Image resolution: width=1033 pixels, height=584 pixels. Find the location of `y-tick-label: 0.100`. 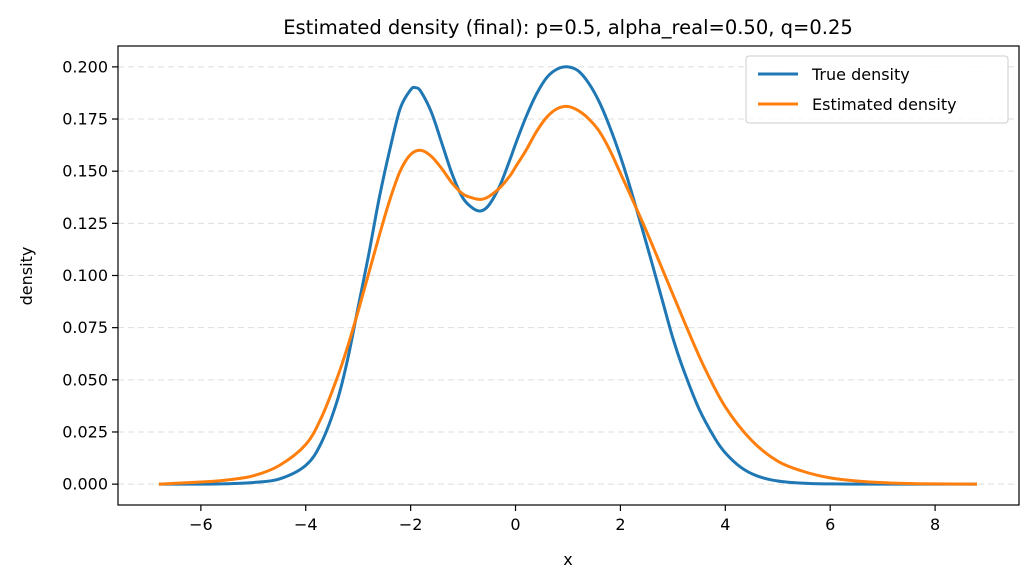

y-tick-label: 0.100 is located at coordinates (85, 275).